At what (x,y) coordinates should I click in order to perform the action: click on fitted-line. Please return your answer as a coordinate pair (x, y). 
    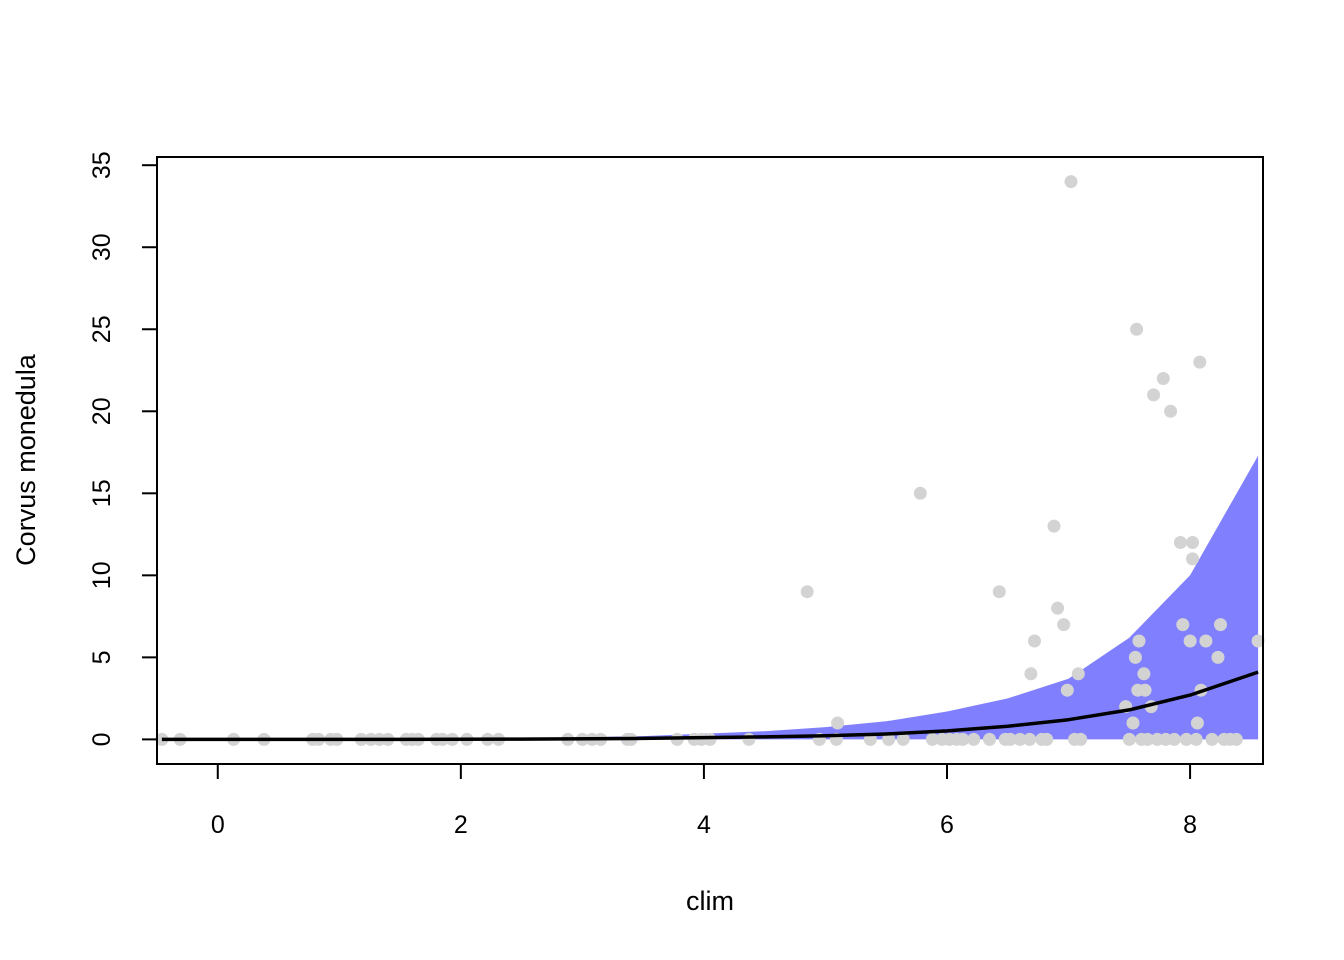
    Looking at the image, I should click on (710, 706).